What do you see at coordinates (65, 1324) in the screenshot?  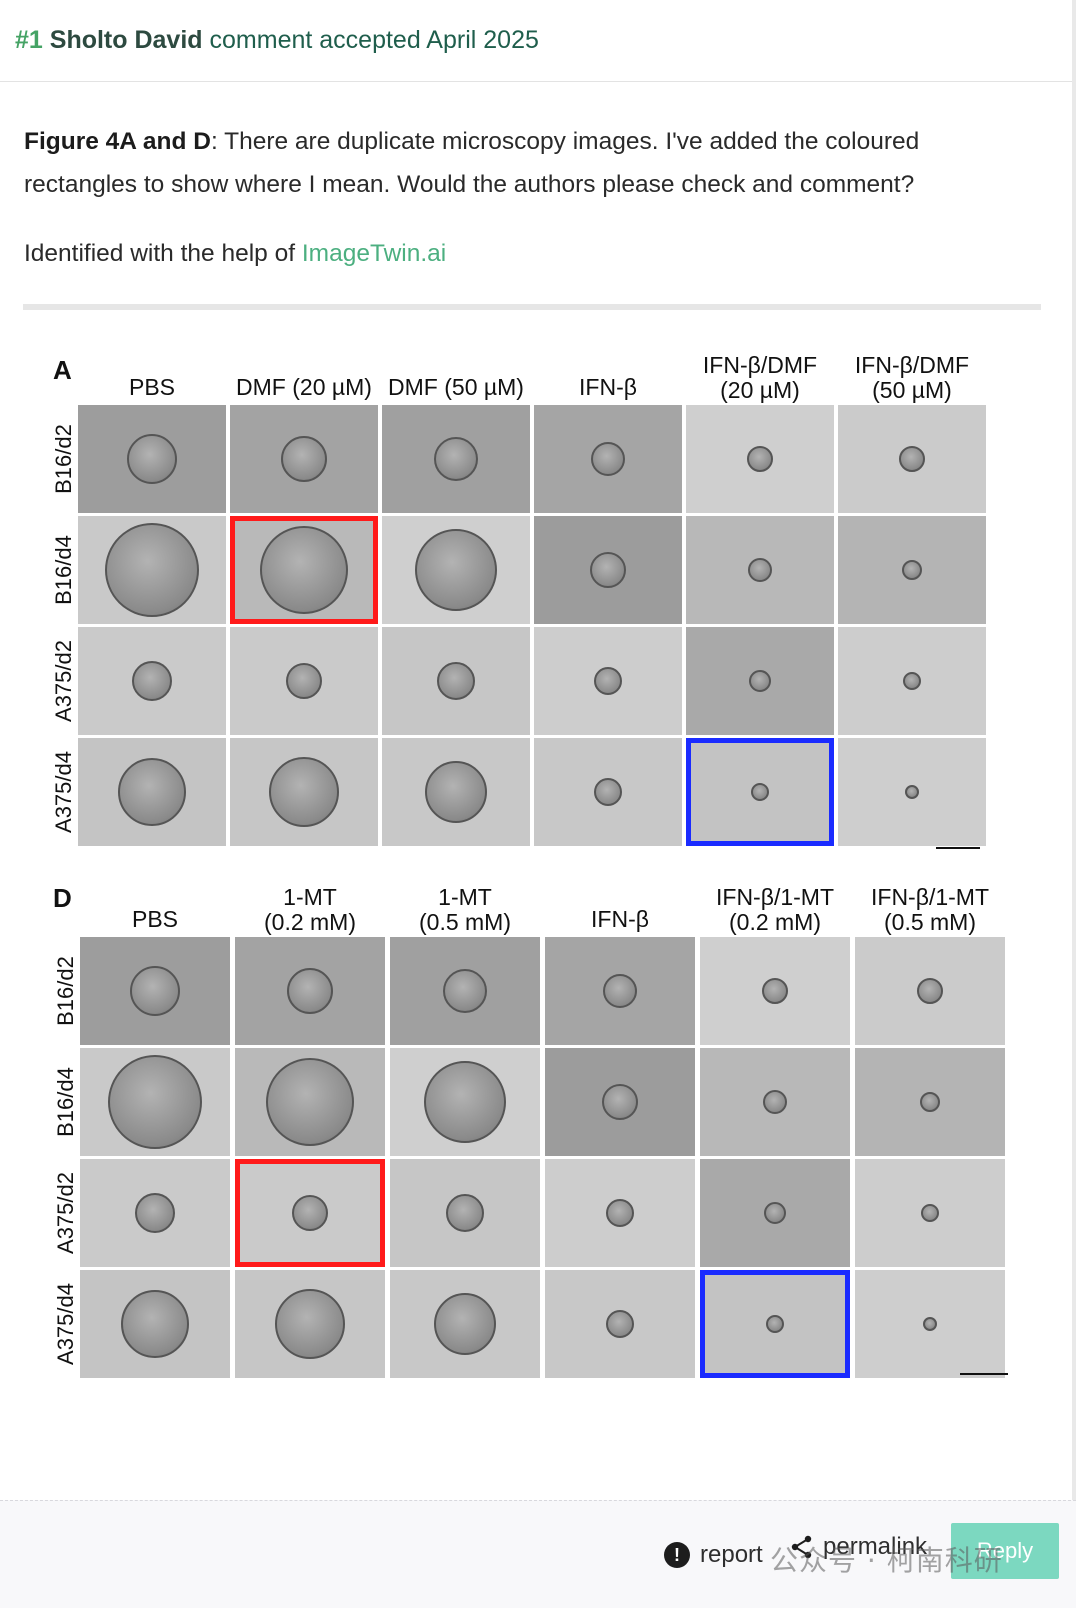 I see `panel-d-row-label: A375/d4` at bounding box center [65, 1324].